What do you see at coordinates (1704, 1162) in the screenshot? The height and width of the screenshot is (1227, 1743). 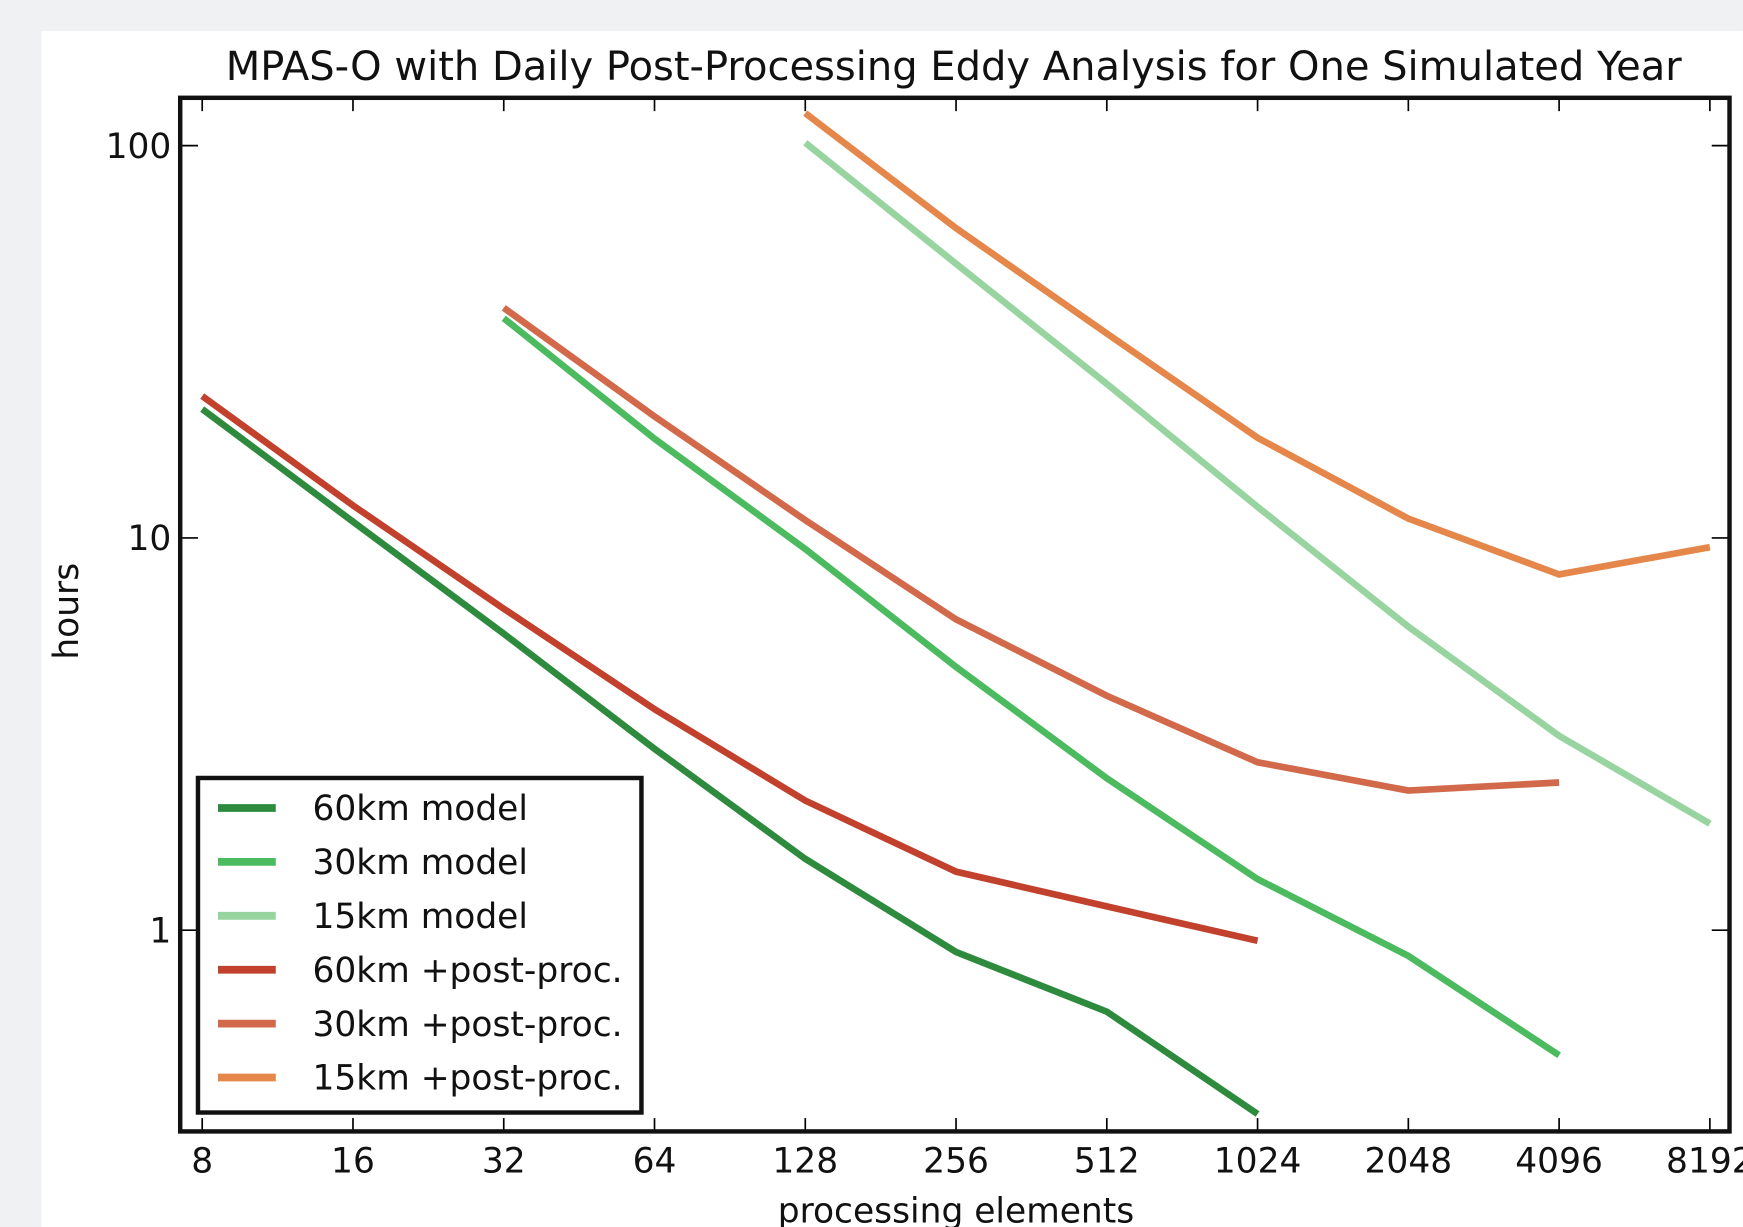 I see `x-tick-label: 8192` at bounding box center [1704, 1162].